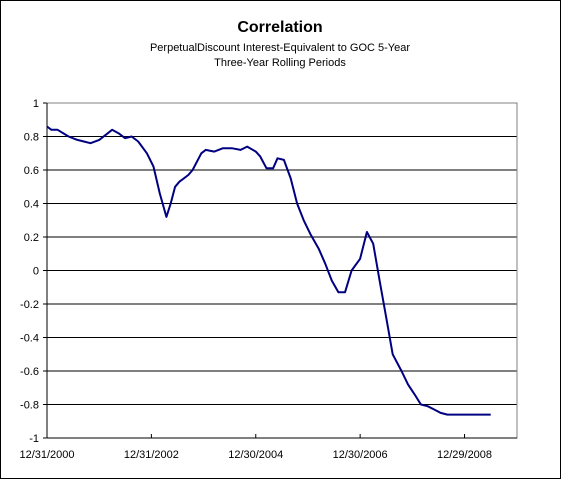  I want to click on y-tick-label: -1, so click(34, 439).